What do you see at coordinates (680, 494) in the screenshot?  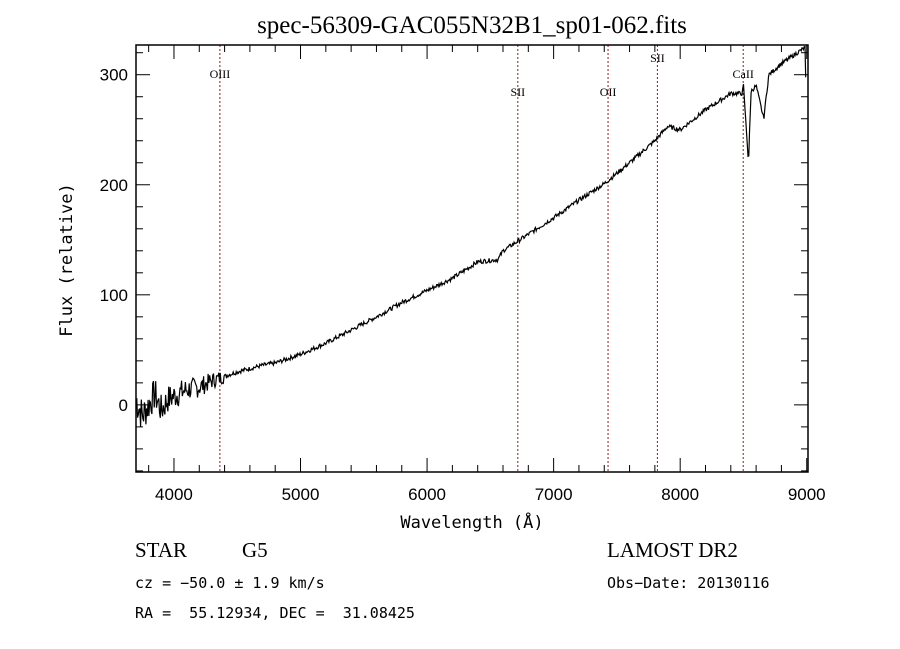 I see `x-tick-label: 8000` at bounding box center [680, 494].